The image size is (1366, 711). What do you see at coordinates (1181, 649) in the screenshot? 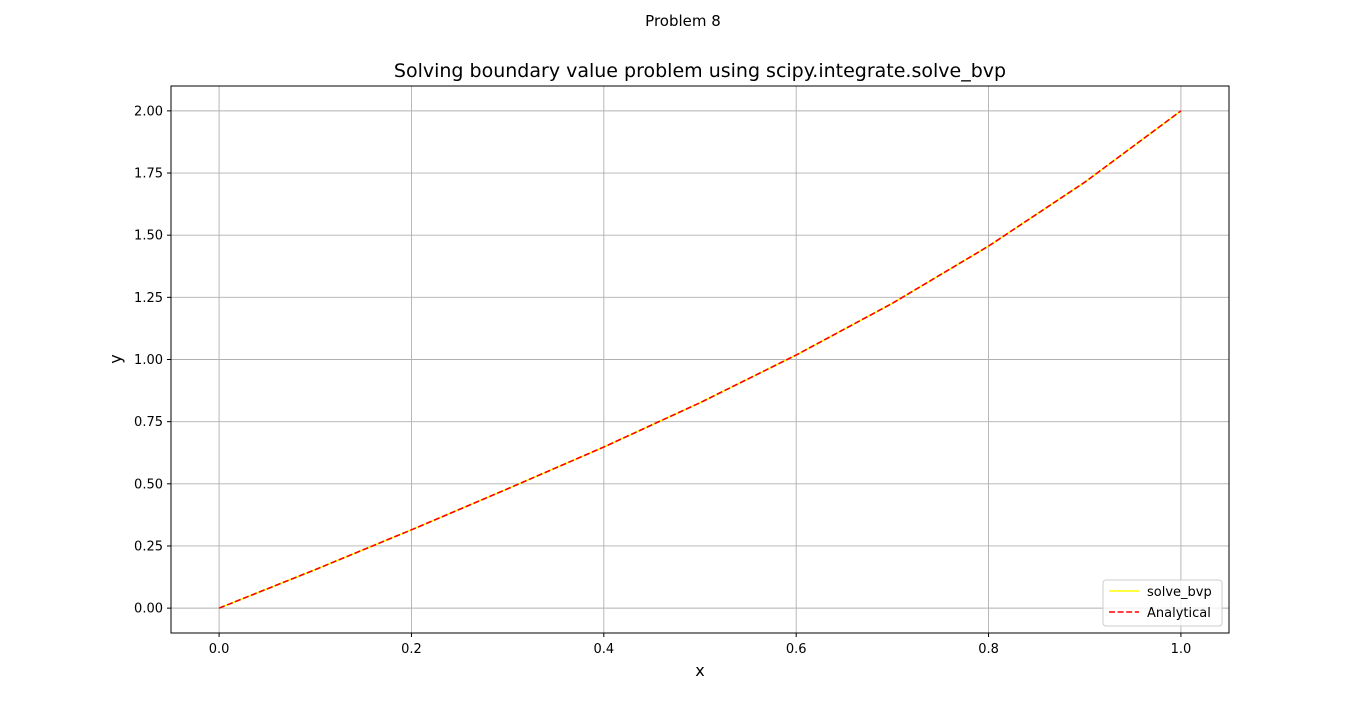
I see `x-tick-label: 1.0` at bounding box center [1181, 649].